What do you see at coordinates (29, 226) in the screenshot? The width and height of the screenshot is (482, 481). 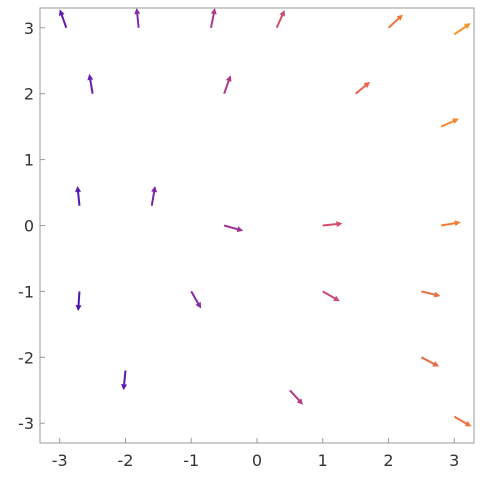 I see `y-tick-label: 0` at bounding box center [29, 226].